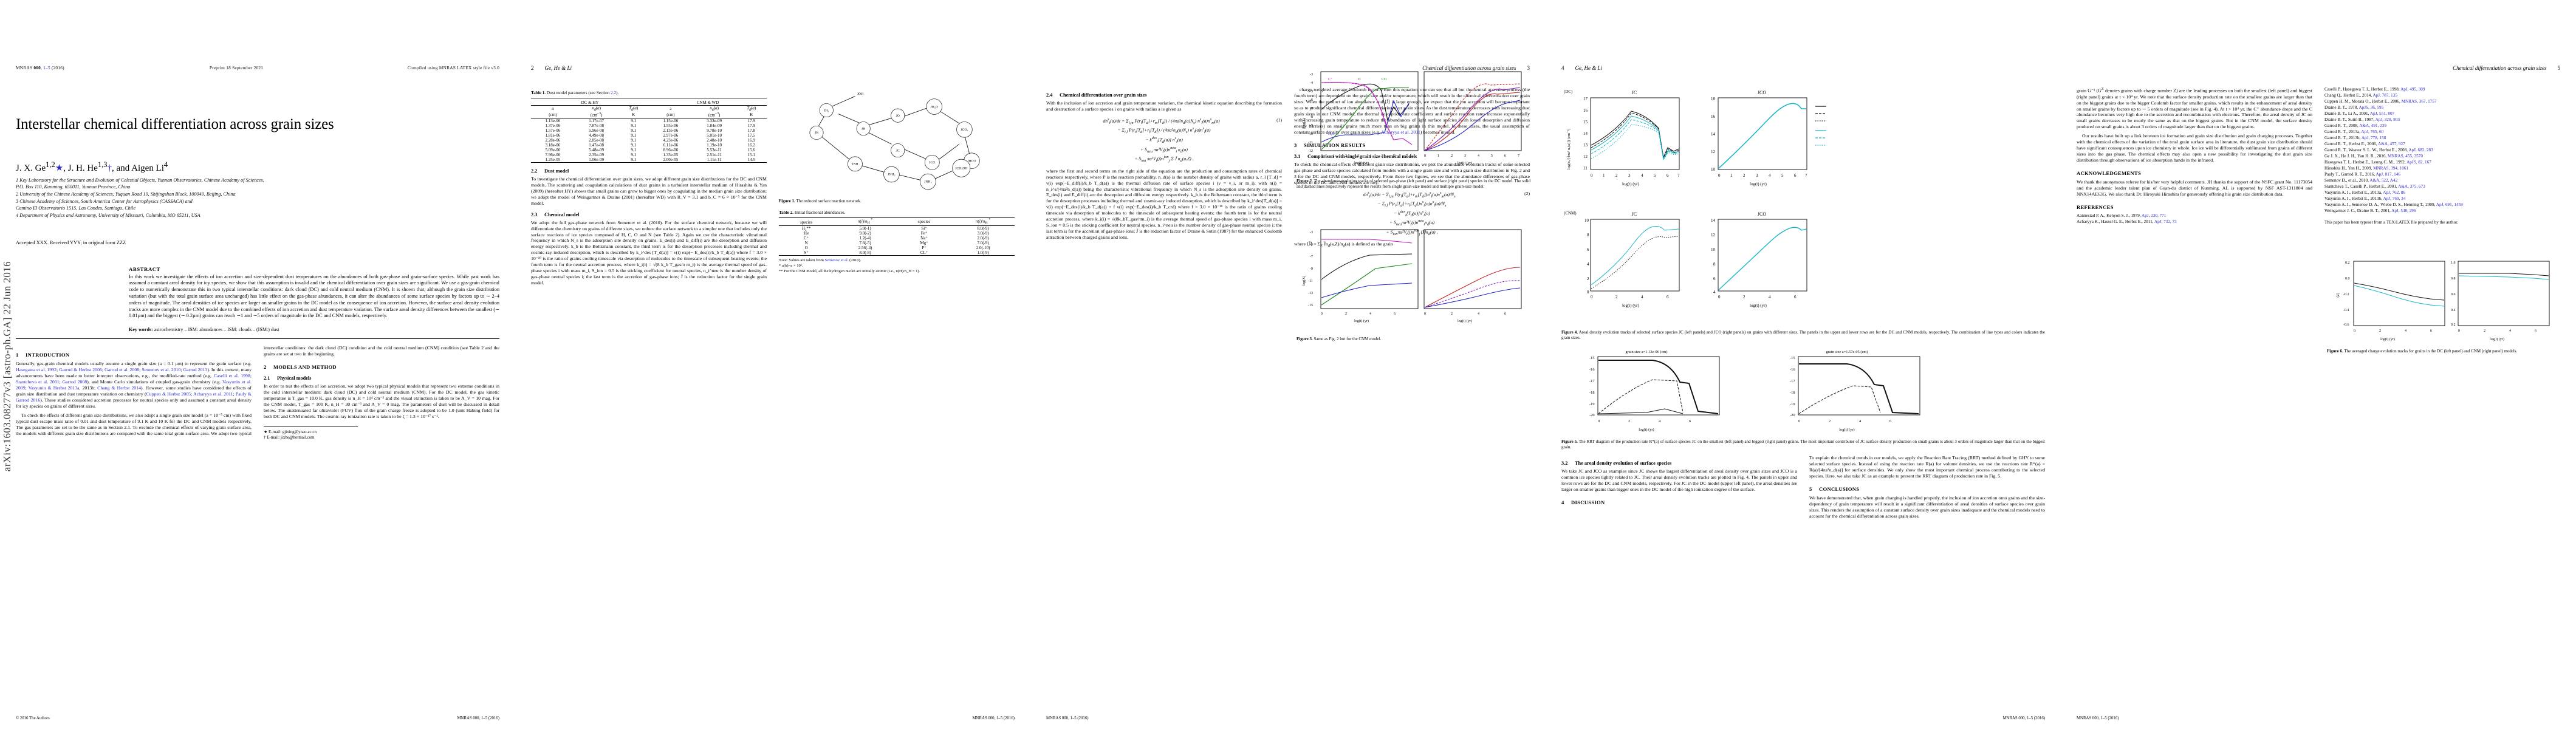  Describe the element at coordinates (2390, 169) in the screenshot. I see `reference-link: MNRAS, 394, 1061` at that location.